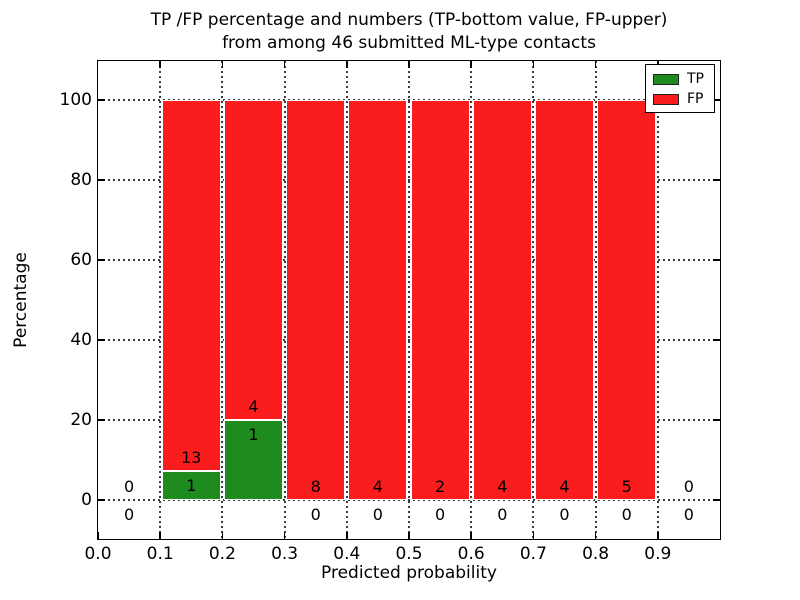 This screenshot has width=800, height=600. I want to click on x-tick-label: 0.6, so click(471, 554).